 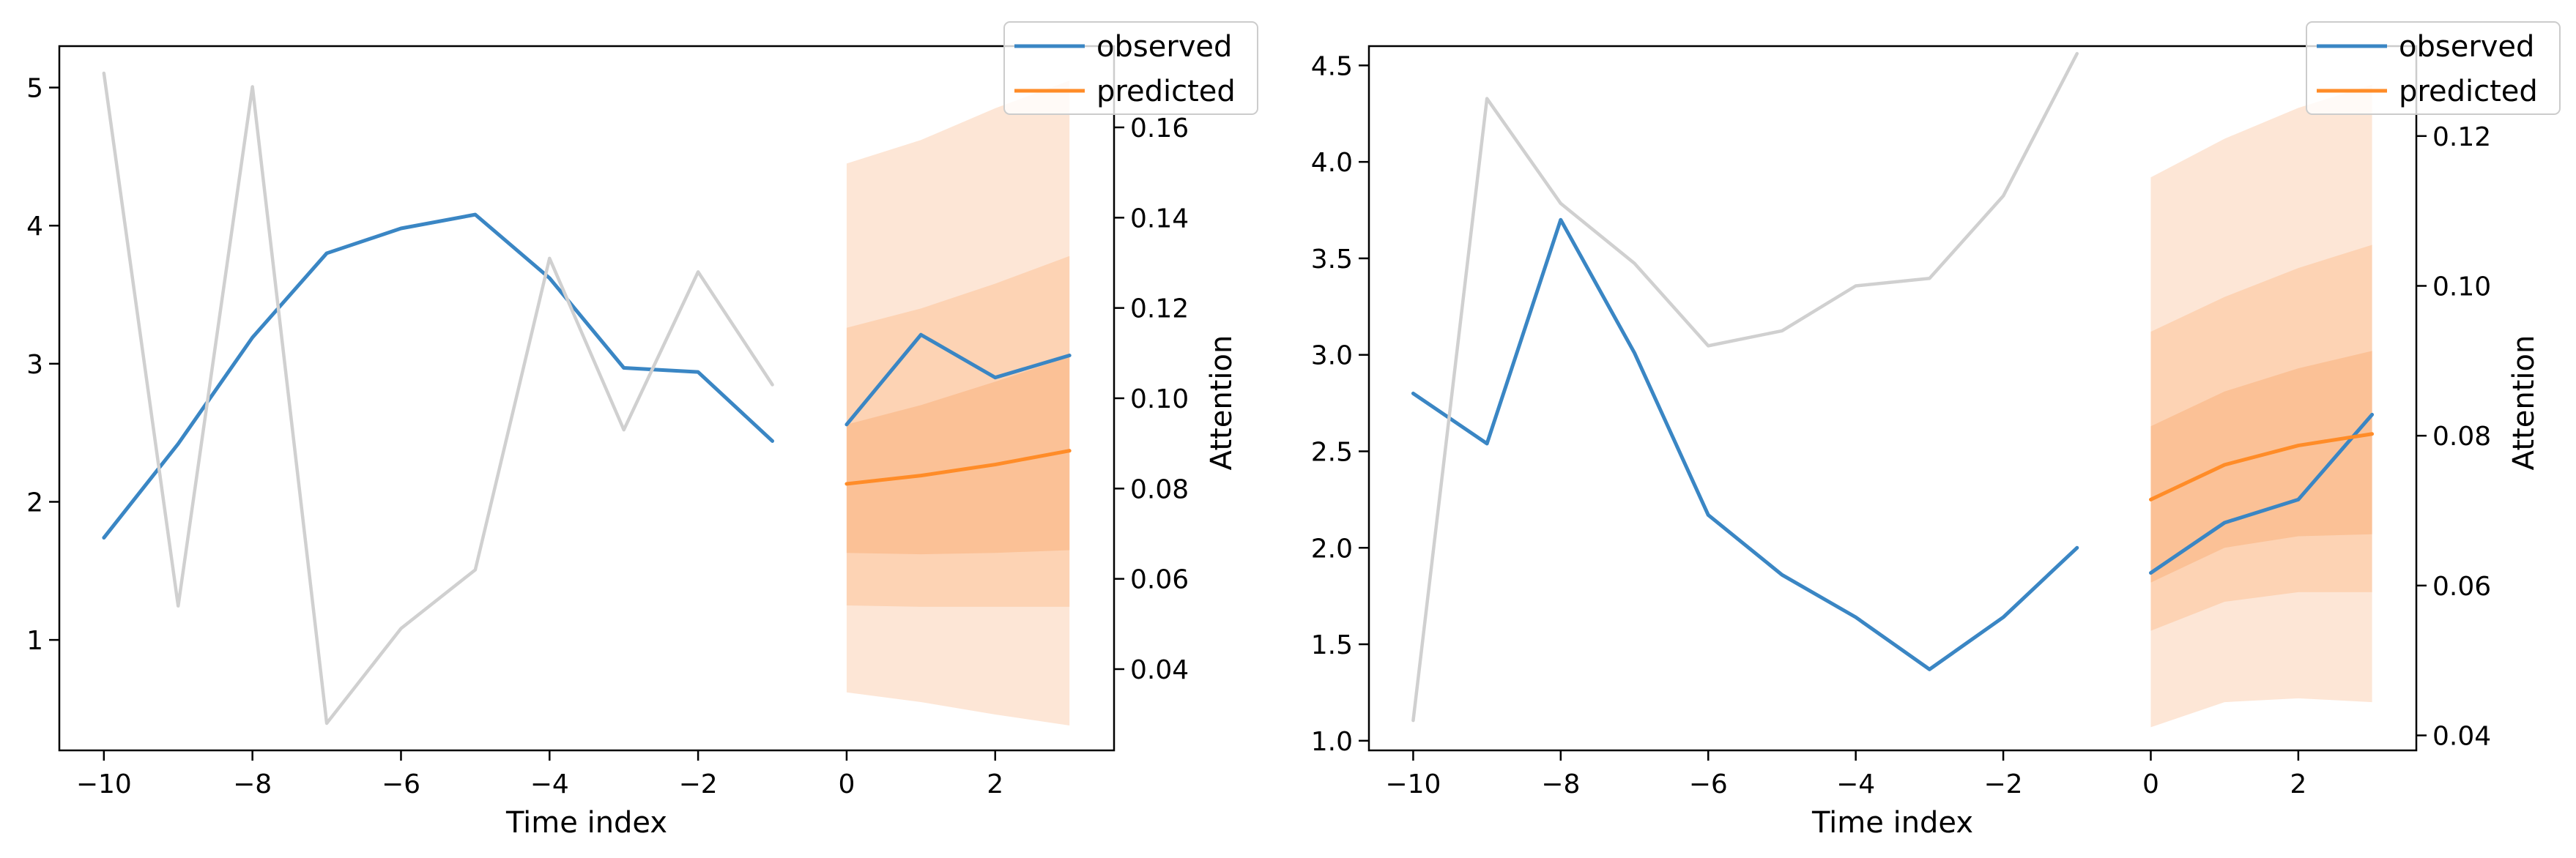 What do you see at coordinates (34, 503) in the screenshot?
I see `y-tick-label: 2` at bounding box center [34, 503].